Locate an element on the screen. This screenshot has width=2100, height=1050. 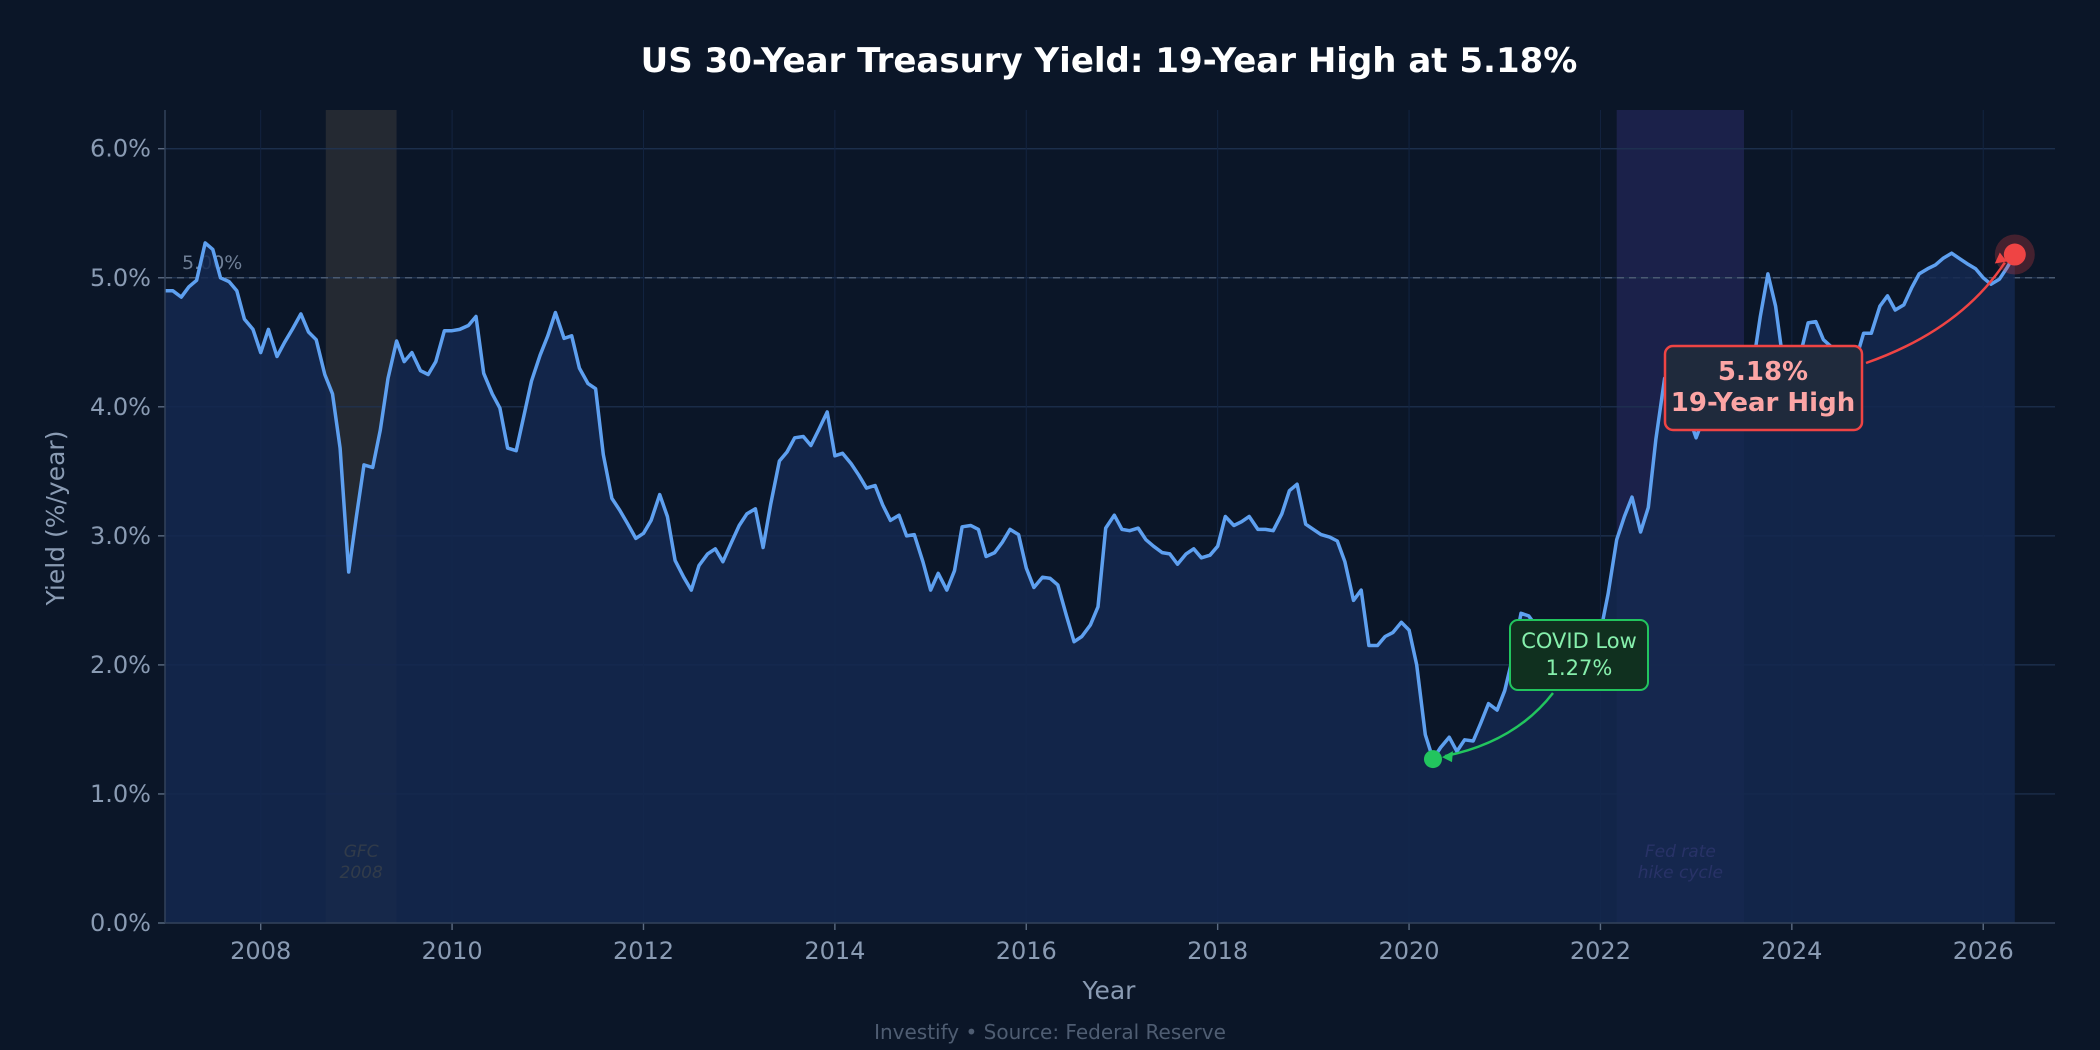
x-tick-label: 2022 is located at coordinates (1600, 951).